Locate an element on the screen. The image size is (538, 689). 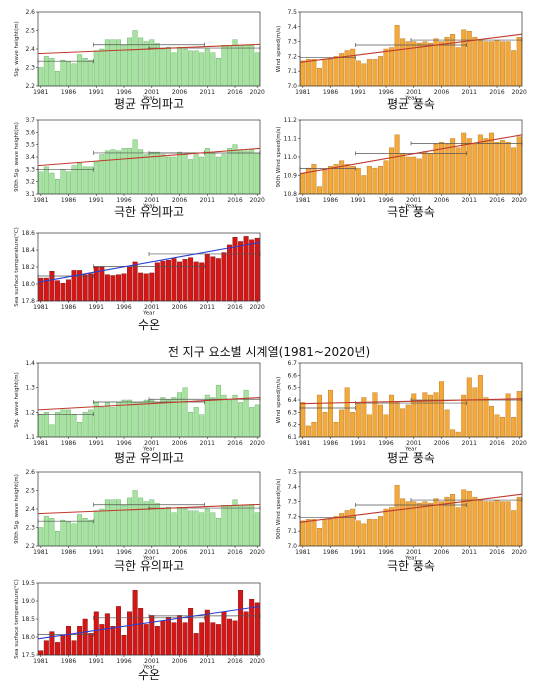
y-tick-label: 7.5 is located at coordinates (292, 472).